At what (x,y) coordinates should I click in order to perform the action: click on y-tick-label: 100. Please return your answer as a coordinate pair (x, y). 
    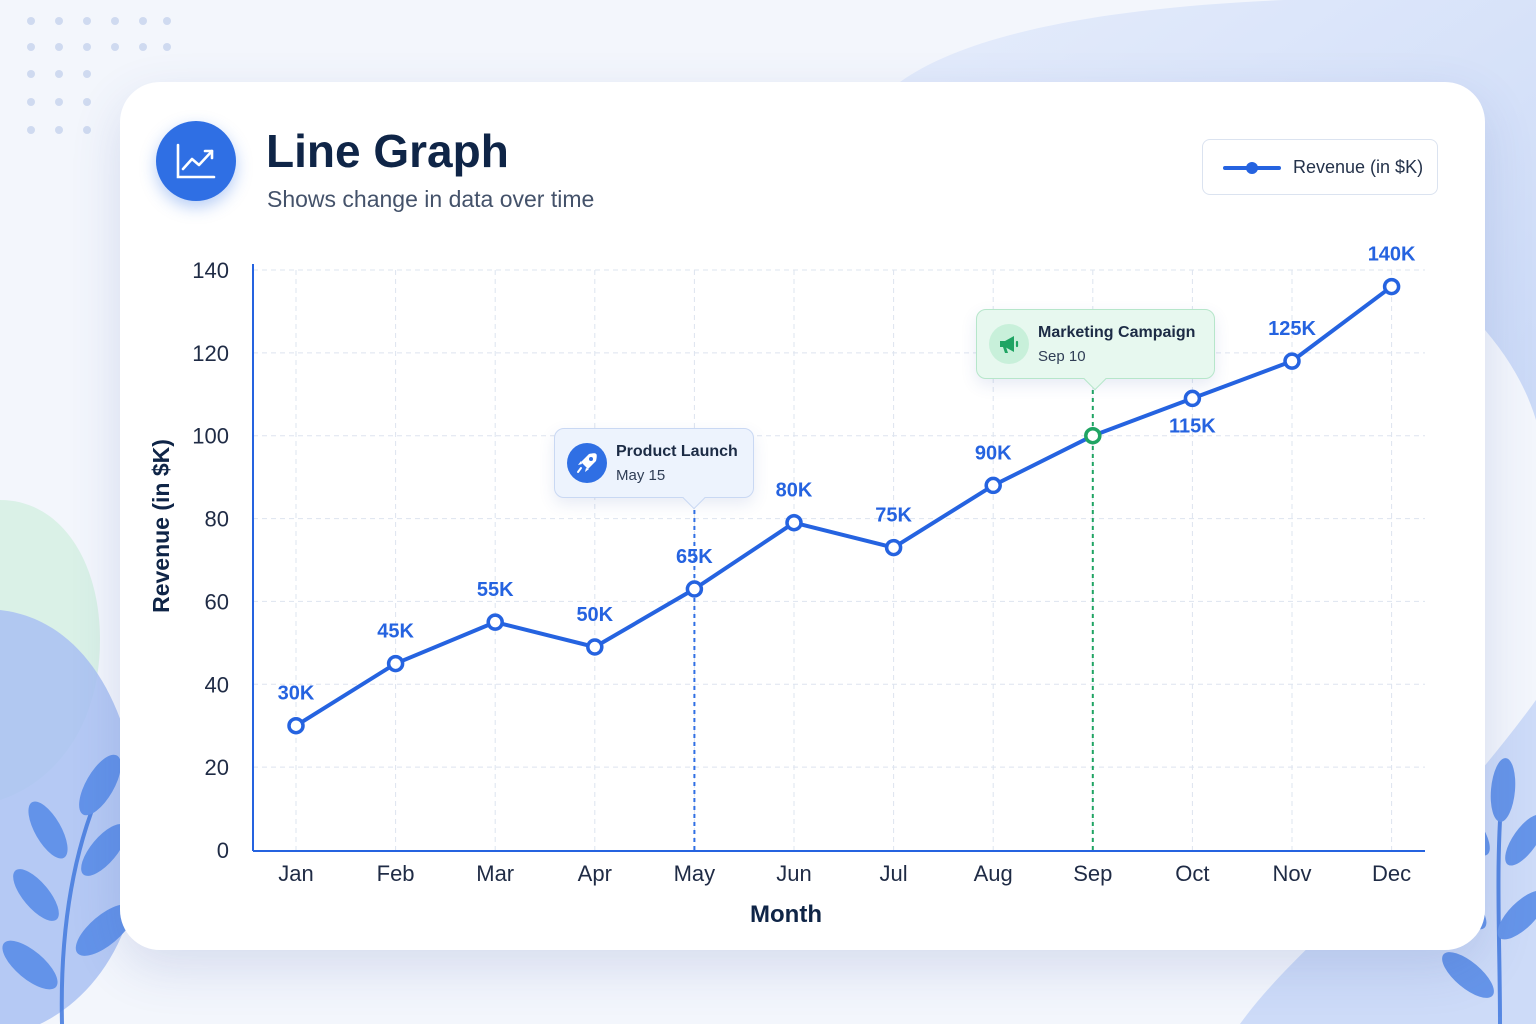
    Looking at the image, I should click on (210, 436).